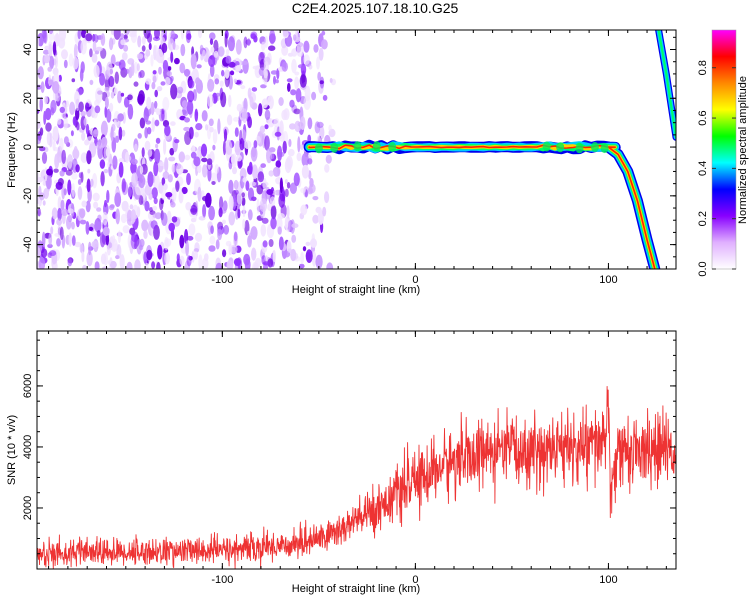 This screenshot has width=750, height=600. I want to click on spectrogram-x-axis-label: Height of straight line (km), so click(356, 290).